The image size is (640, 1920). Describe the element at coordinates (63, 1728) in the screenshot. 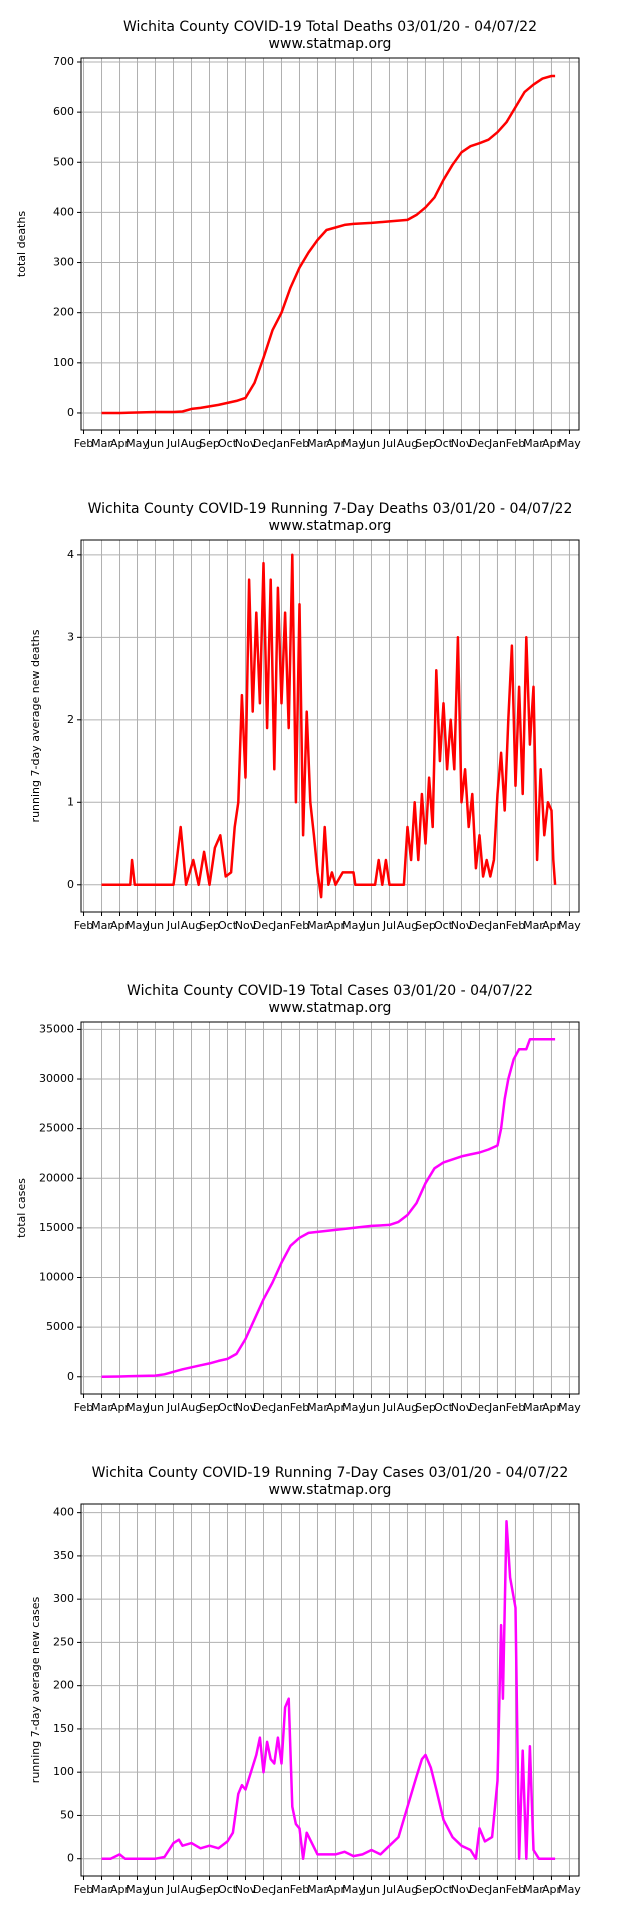

I see `y-tick-label: 150` at that location.